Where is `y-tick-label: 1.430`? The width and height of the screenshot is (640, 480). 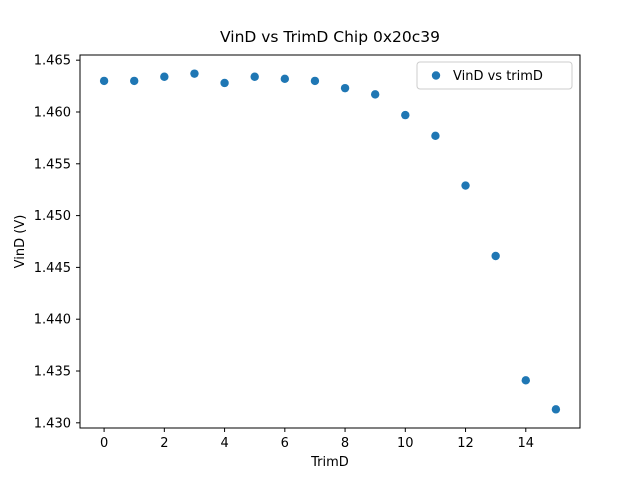 y-tick-label: 1.430 is located at coordinates (52, 423).